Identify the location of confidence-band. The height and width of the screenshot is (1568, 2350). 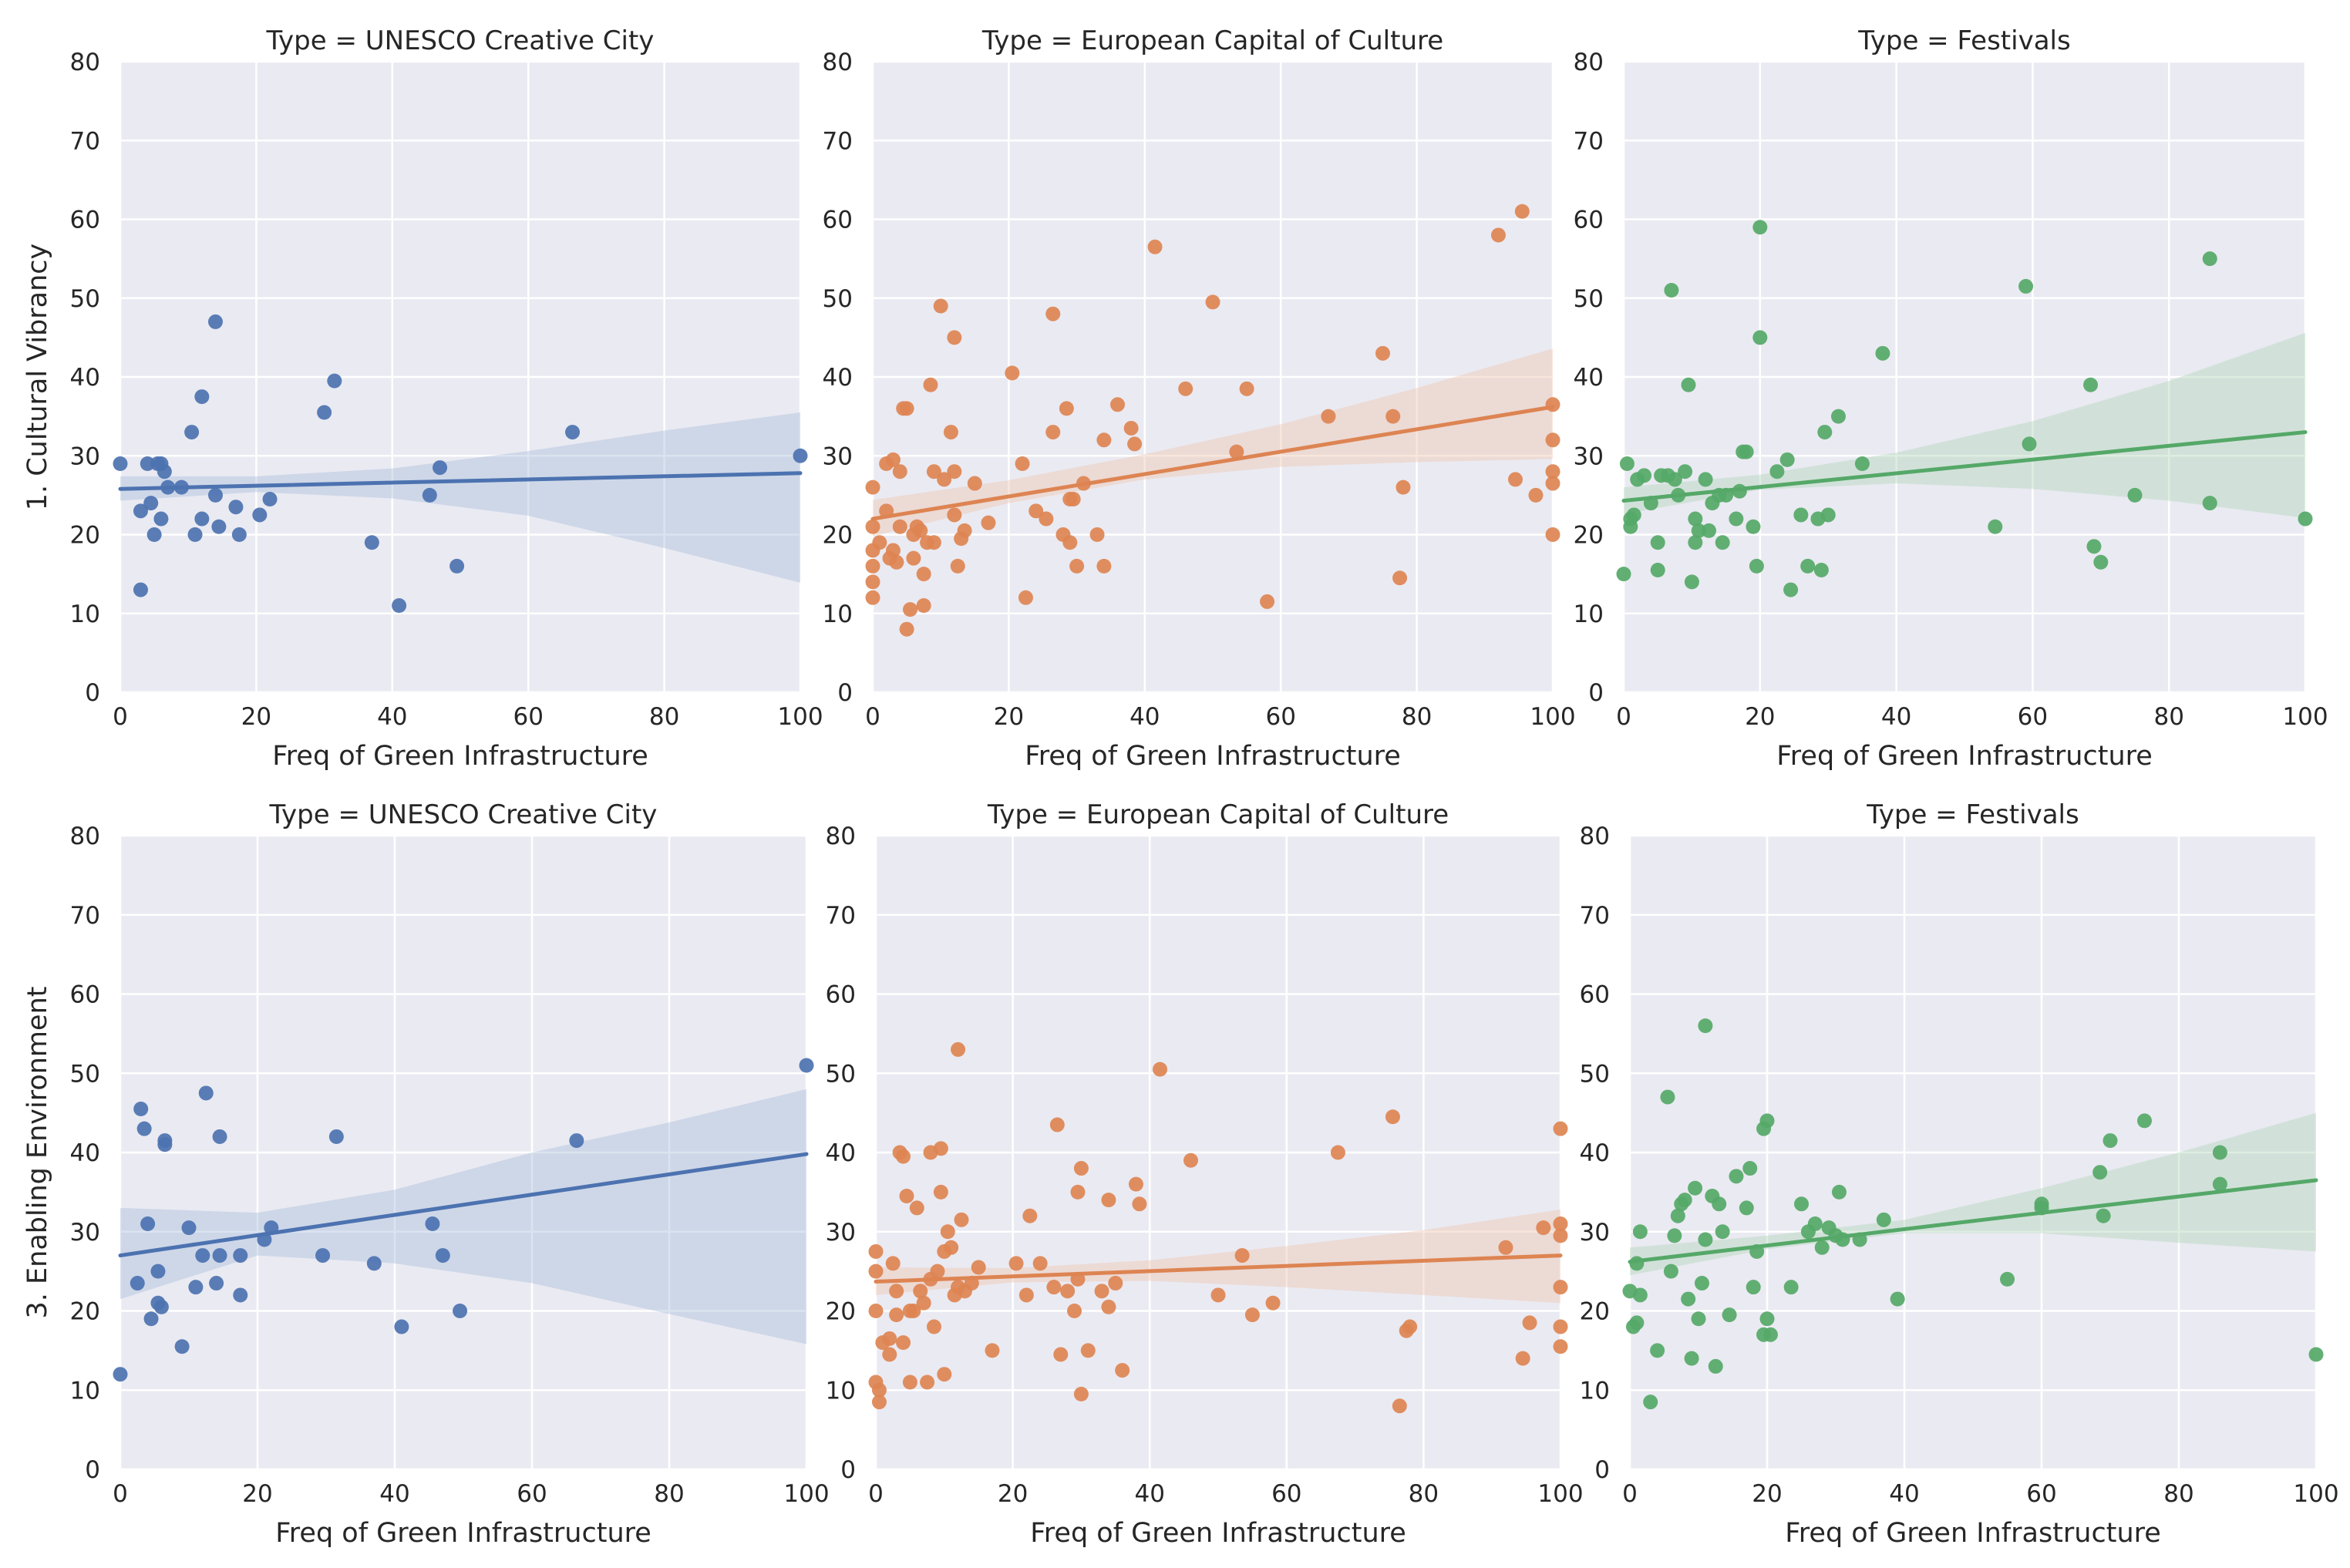
(1964, 425).